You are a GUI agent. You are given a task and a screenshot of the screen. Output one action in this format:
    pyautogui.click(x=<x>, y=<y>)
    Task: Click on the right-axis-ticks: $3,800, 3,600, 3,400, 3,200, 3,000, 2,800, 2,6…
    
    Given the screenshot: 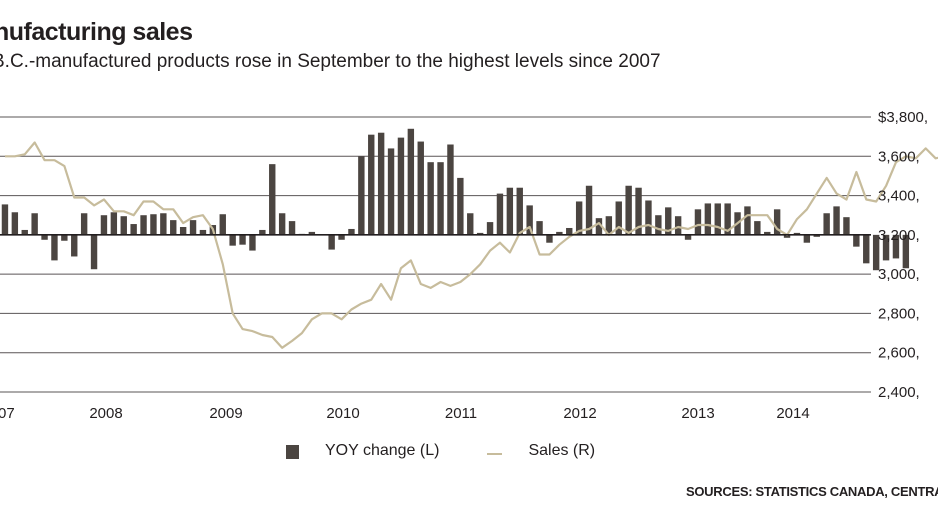 What is the action you would take?
    pyautogui.click(x=903, y=255)
    